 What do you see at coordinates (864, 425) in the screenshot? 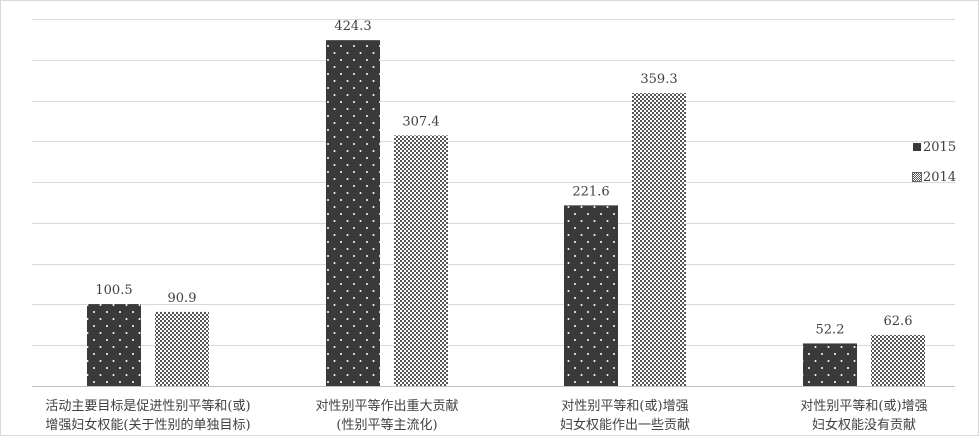
I see `category-label-4-line-2: 妇女权能没有贡献` at bounding box center [864, 425].